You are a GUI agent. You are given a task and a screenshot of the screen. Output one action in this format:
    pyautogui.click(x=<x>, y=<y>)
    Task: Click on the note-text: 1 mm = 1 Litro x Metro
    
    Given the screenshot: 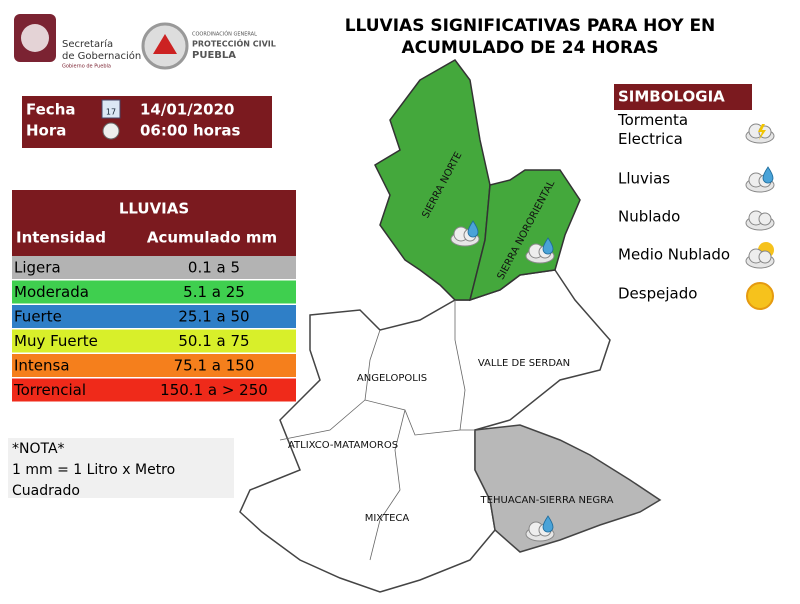 What is the action you would take?
    pyautogui.click(x=93, y=470)
    